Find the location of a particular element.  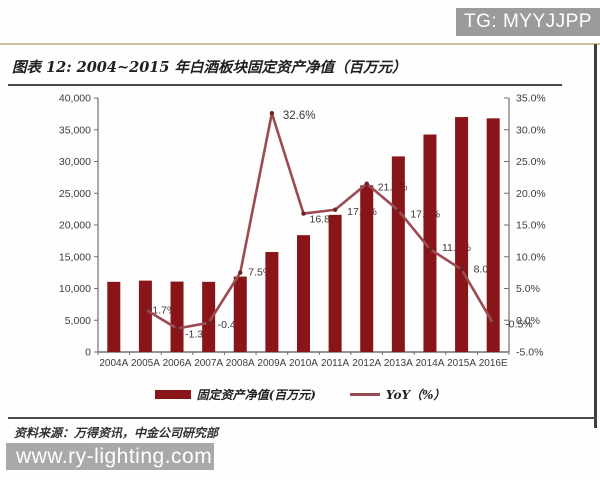

right-tick-label: 30.0% is located at coordinates (531, 130).